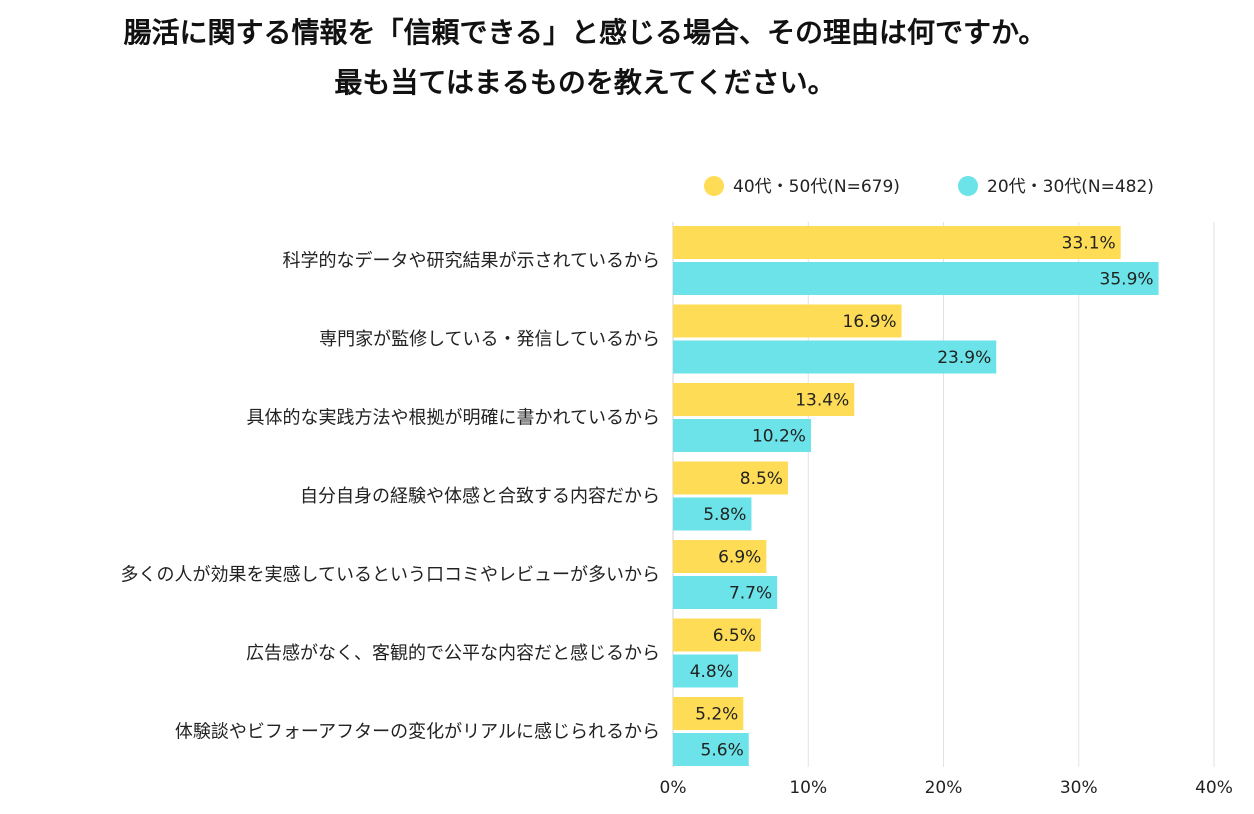 Image resolution: width=1254 pixels, height=814 pixels. I want to click on bar-s2-c1, so click(916, 278).